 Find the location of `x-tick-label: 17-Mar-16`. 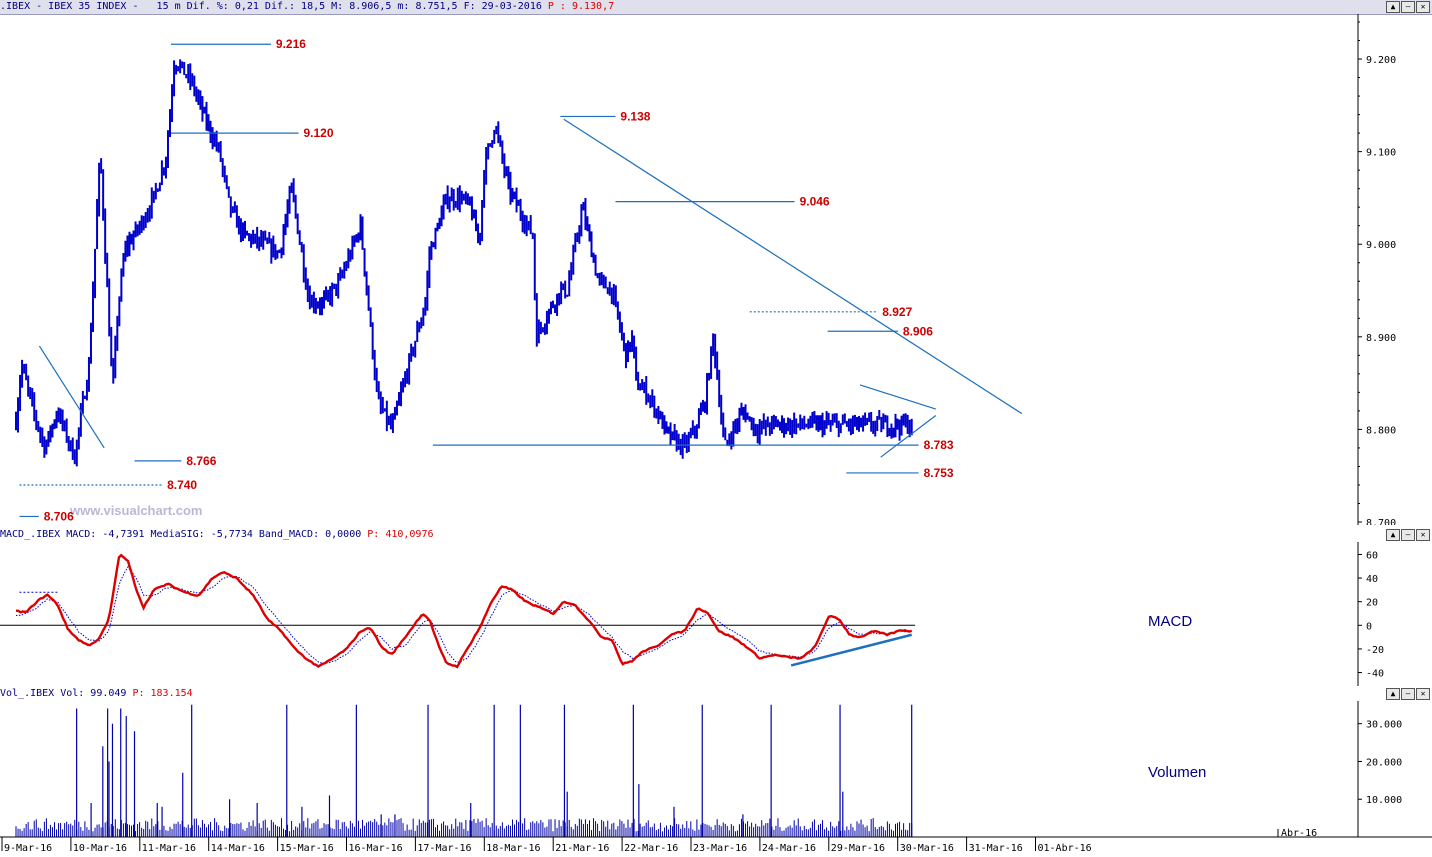

x-tick-label: 17-Mar-16 is located at coordinates (444, 848).